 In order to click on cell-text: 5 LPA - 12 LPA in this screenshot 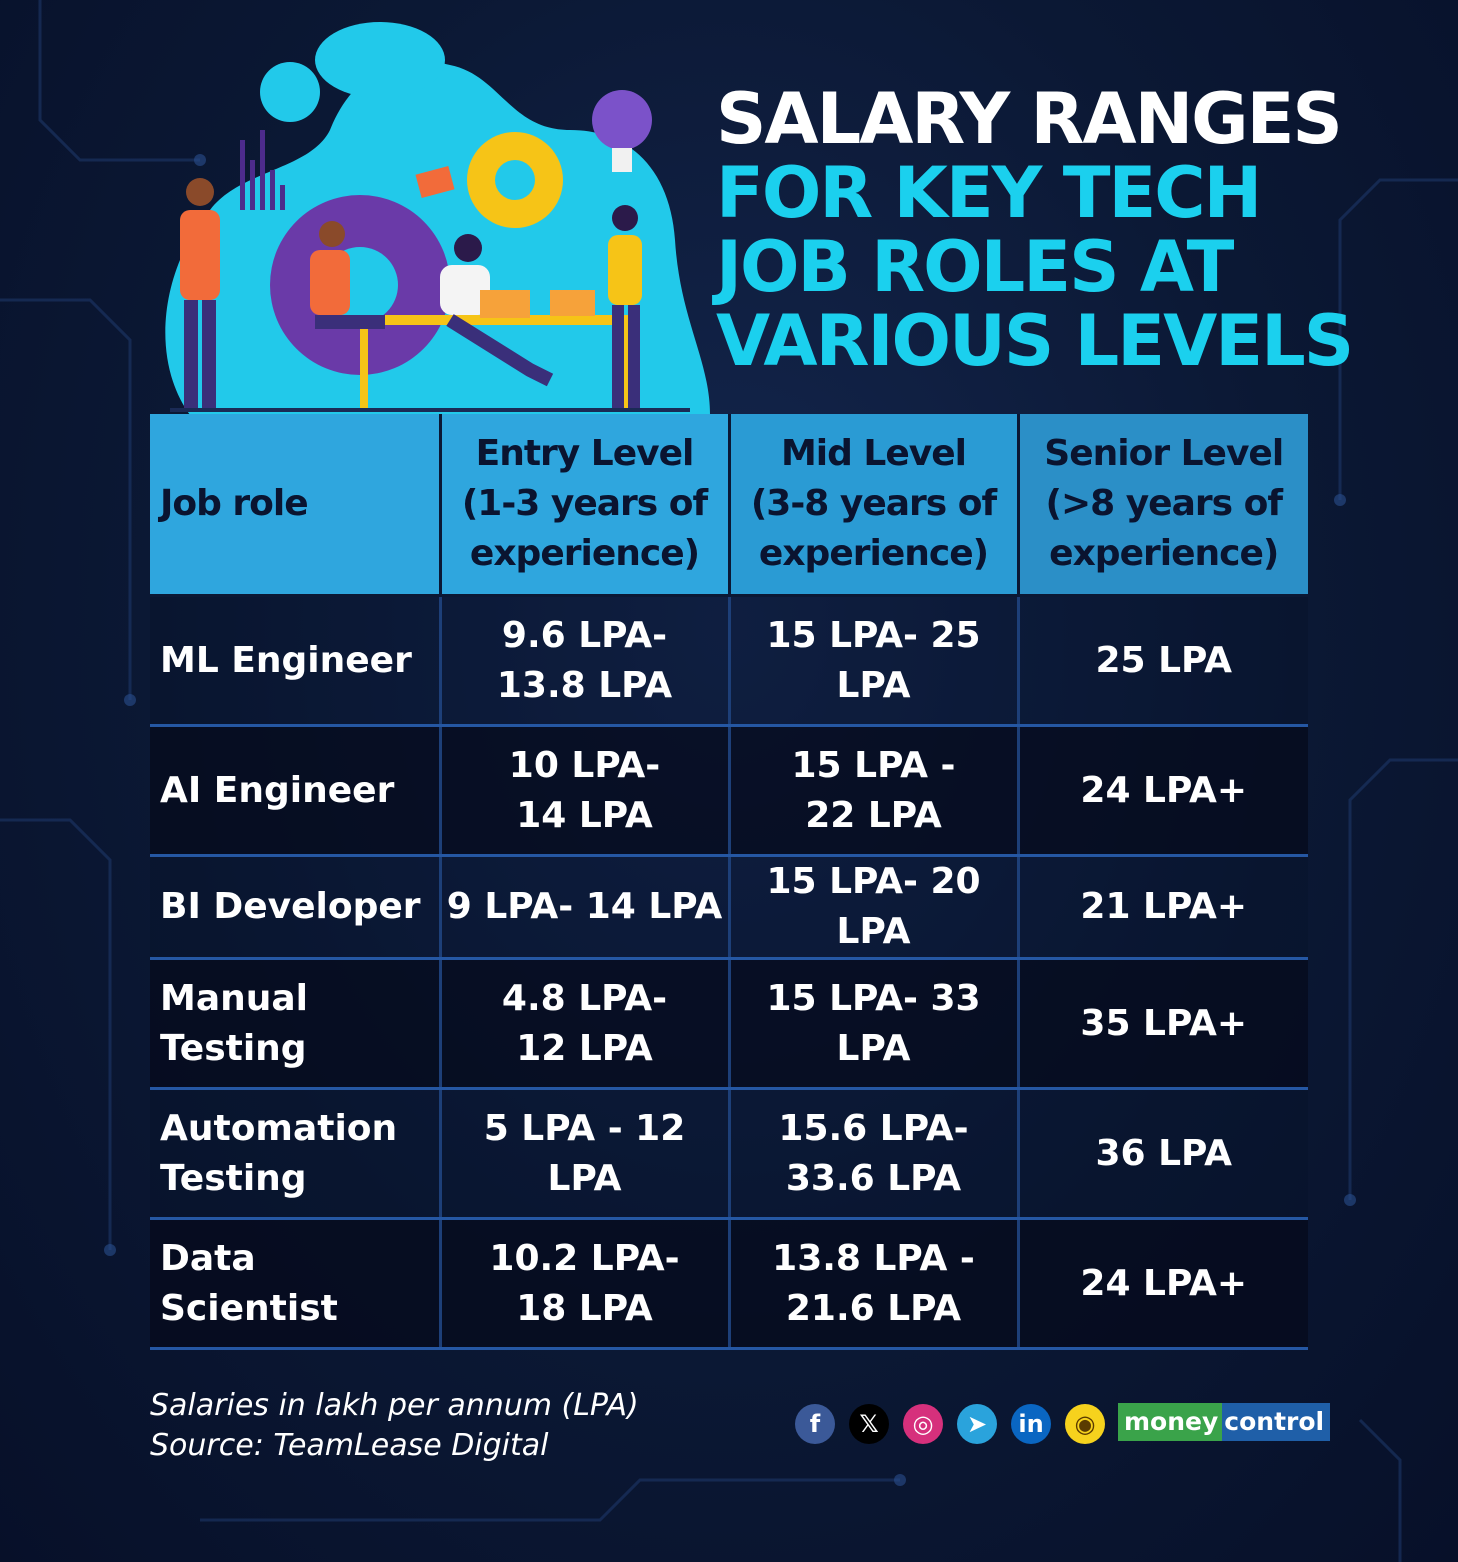, I will do `click(584, 1153)`.